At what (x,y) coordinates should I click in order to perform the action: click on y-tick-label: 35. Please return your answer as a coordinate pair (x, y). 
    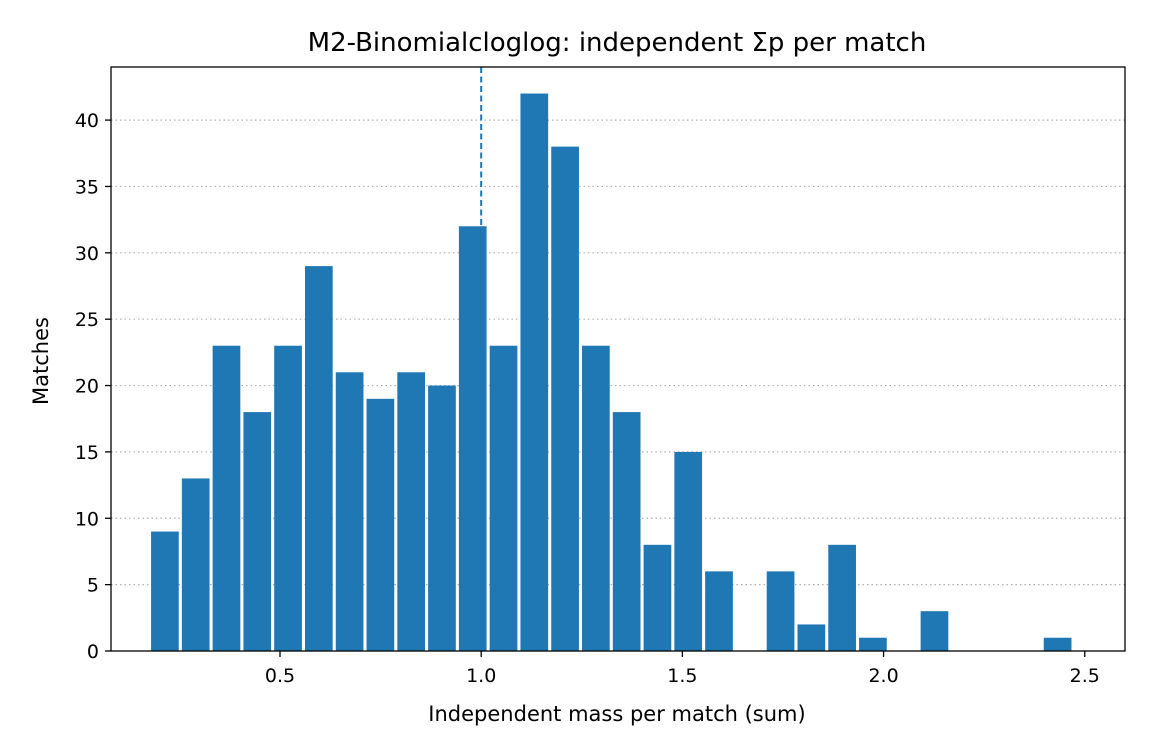
    Looking at the image, I should click on (87, 187).